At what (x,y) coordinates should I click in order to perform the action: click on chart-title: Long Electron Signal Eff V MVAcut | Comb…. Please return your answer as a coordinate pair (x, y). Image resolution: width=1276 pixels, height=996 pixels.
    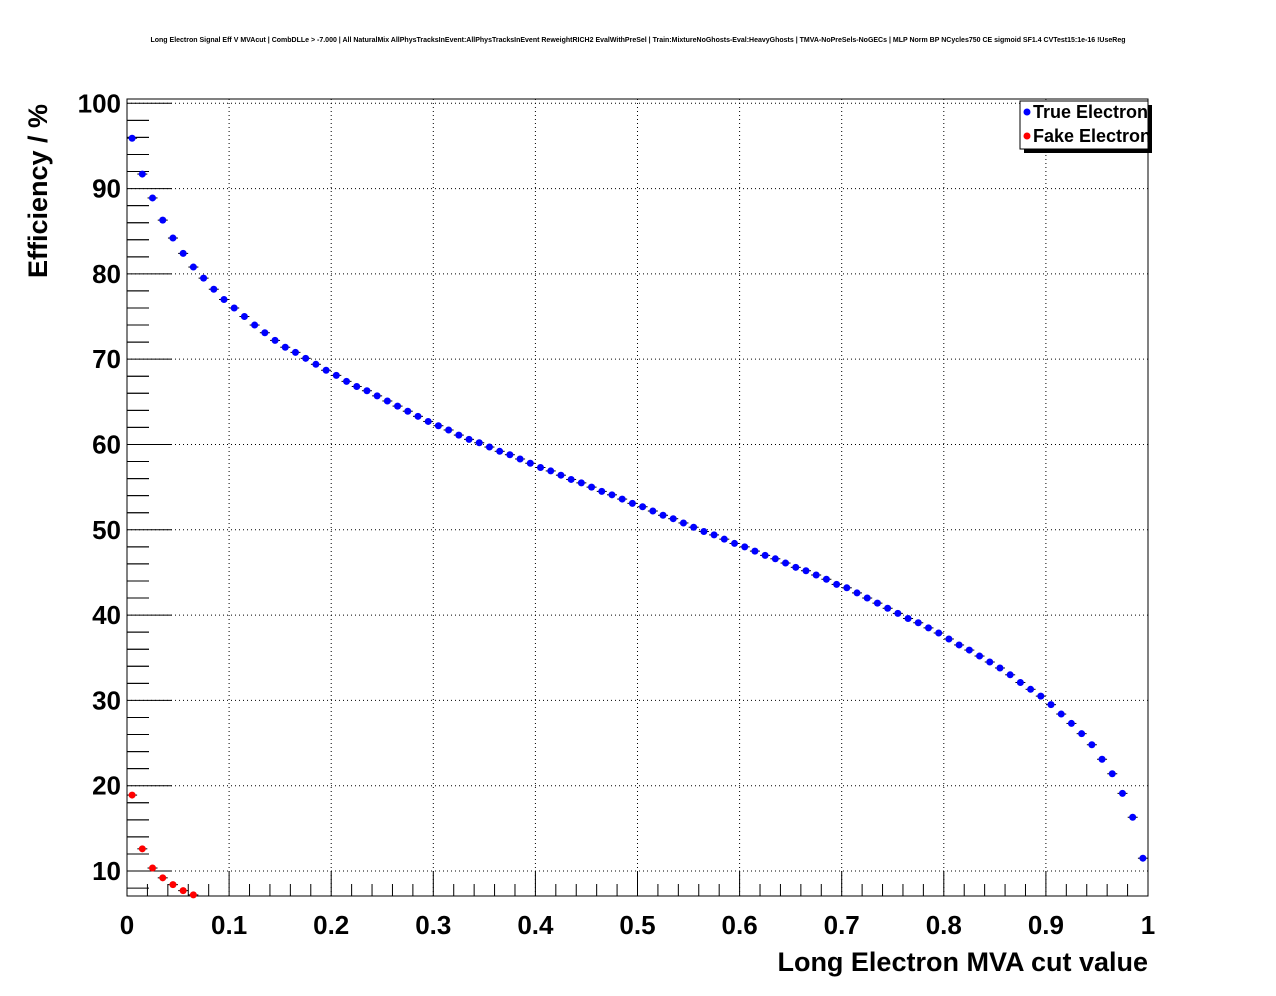
    Looking at the image, I should click on (637, 40).